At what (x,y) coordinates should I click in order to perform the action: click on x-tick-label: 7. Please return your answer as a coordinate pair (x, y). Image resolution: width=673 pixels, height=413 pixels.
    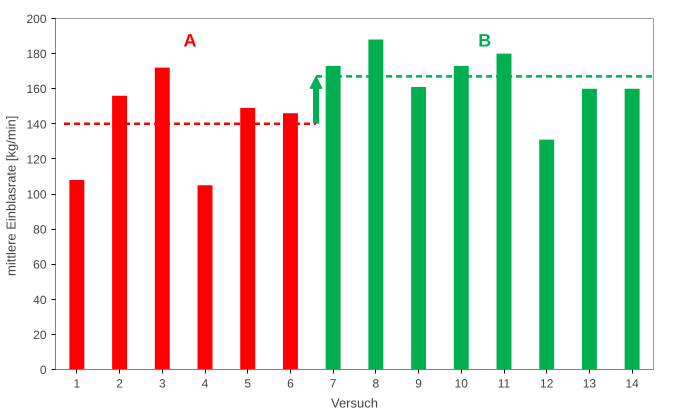
    Looking at the image, I should click on (333, 383).